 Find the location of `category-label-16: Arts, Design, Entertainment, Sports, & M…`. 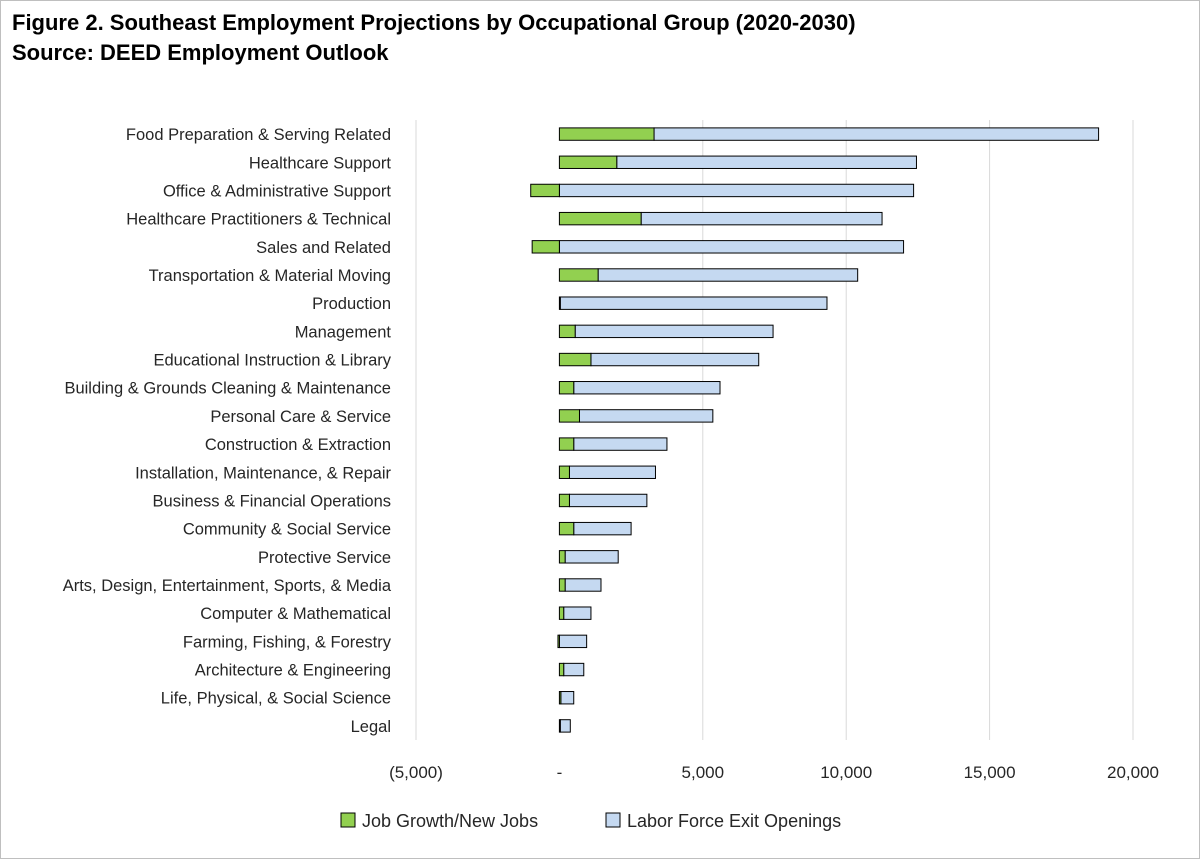

category-label-16: Arts, Design, Entertainment, Sports, & M… is located at coordinates (227, 586).